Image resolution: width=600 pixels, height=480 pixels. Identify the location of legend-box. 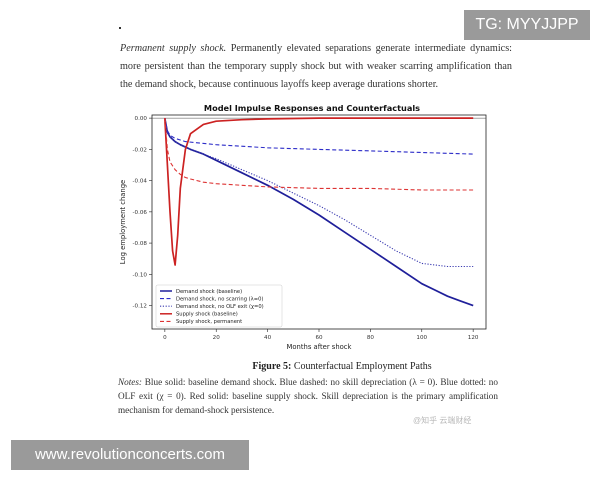
(219, 306).